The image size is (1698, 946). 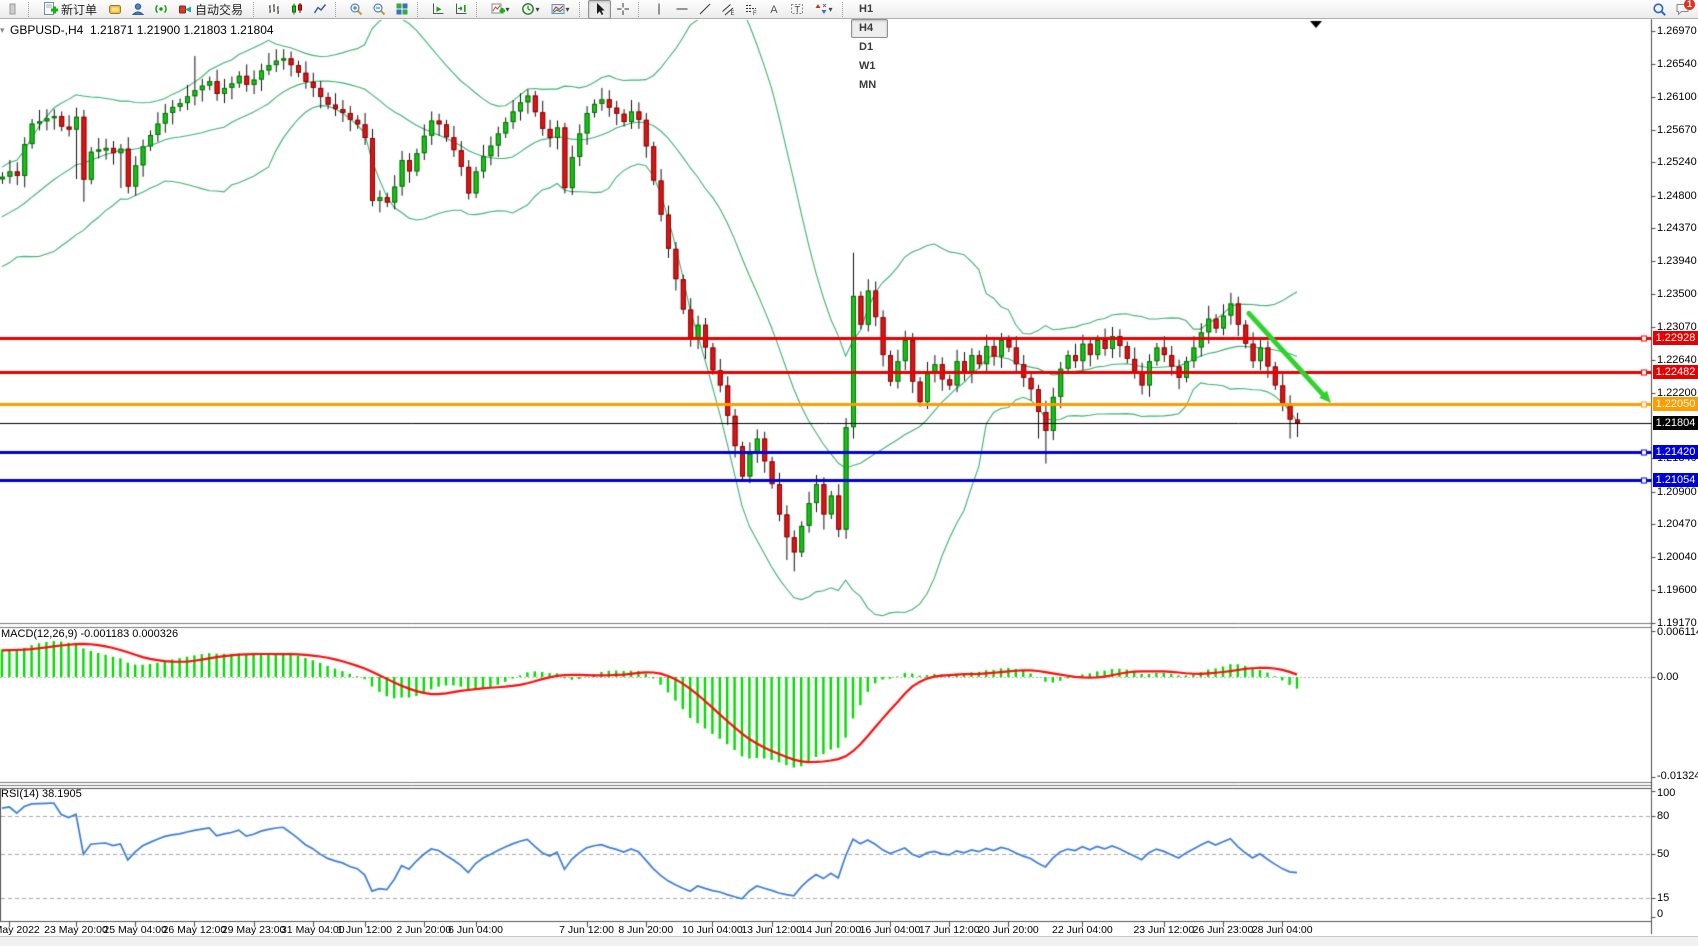 I want to click on search-button, so click(x=1659, y=9).